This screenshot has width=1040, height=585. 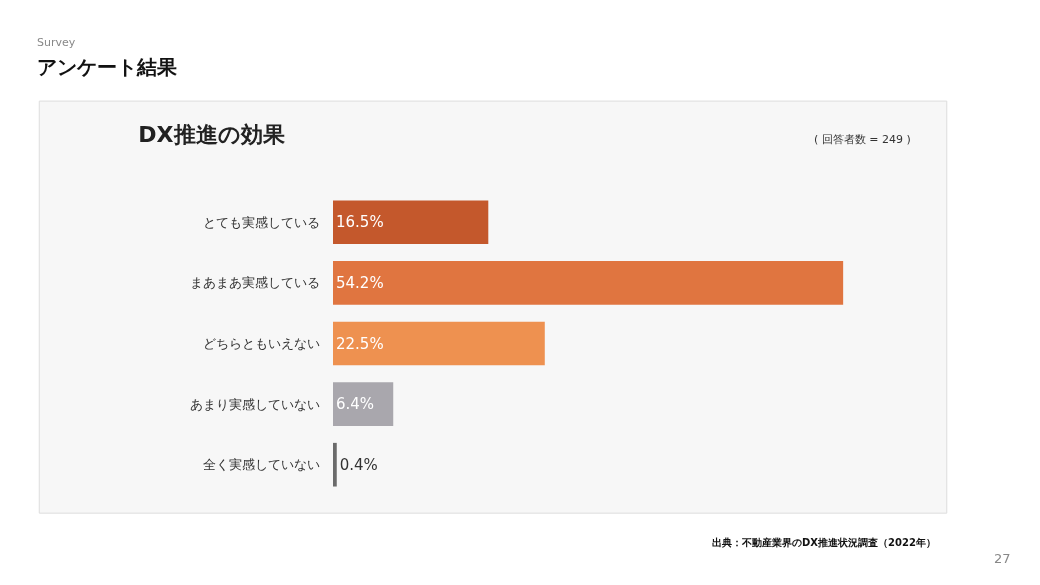 What do you see at coordinates (1002, 558) in the screenshot?
I see `text: 27` at bounding box center [1002, 558].